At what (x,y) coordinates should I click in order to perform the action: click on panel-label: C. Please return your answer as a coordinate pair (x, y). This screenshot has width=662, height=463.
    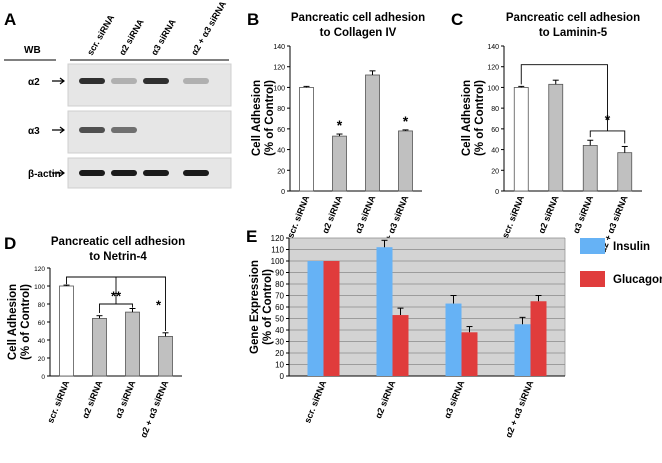
    Looking at the image, I should click on (457, 19).